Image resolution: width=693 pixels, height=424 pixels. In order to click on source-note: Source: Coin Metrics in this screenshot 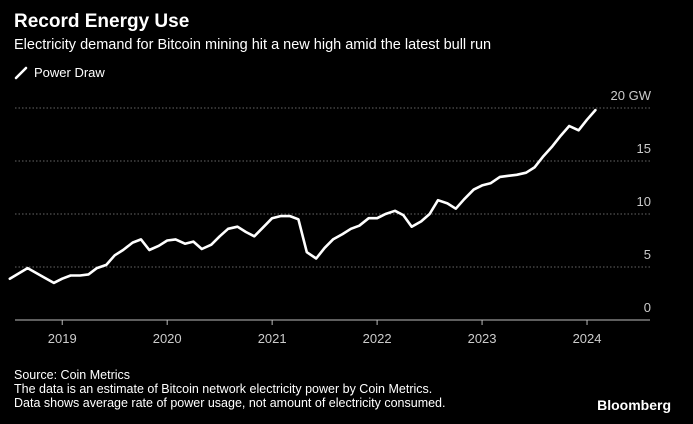, I will do `click(72, 375)`.